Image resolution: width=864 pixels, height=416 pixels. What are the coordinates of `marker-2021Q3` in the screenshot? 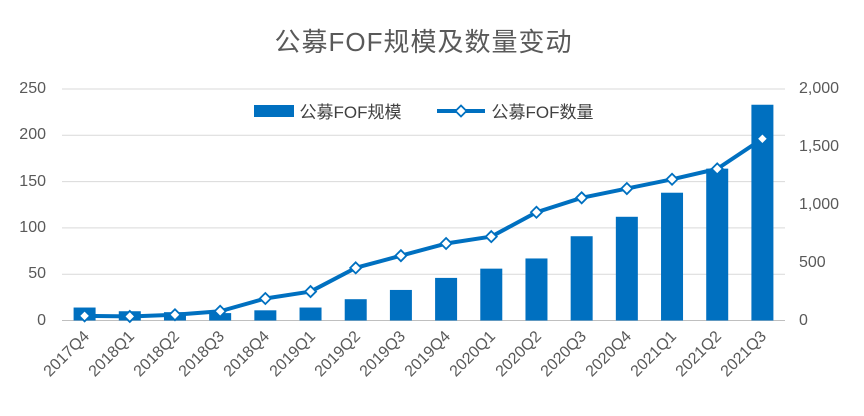 It's located at (762, 139).